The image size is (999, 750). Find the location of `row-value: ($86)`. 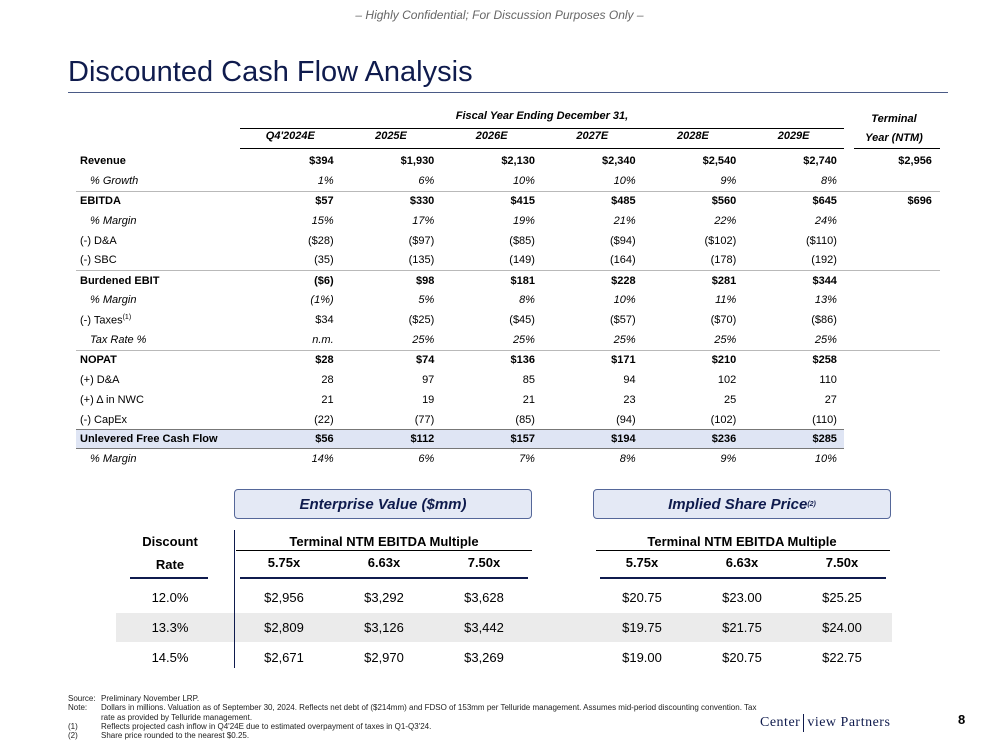

row-value: ($86) is located at coordinates (824, 320).